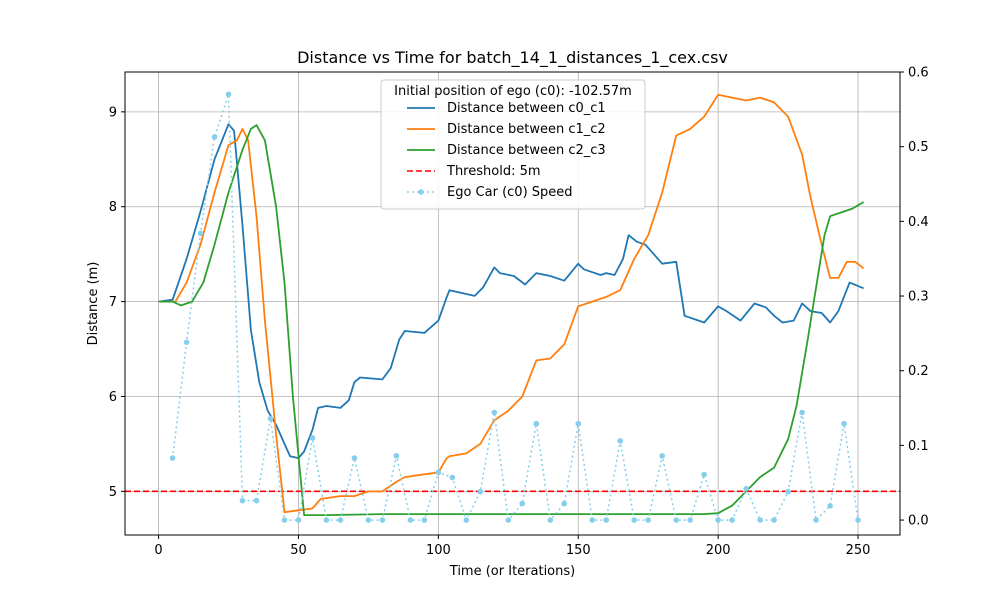 The image size is (1000, 600). I want to click on y-tick-label: 9, so click(113, 112).